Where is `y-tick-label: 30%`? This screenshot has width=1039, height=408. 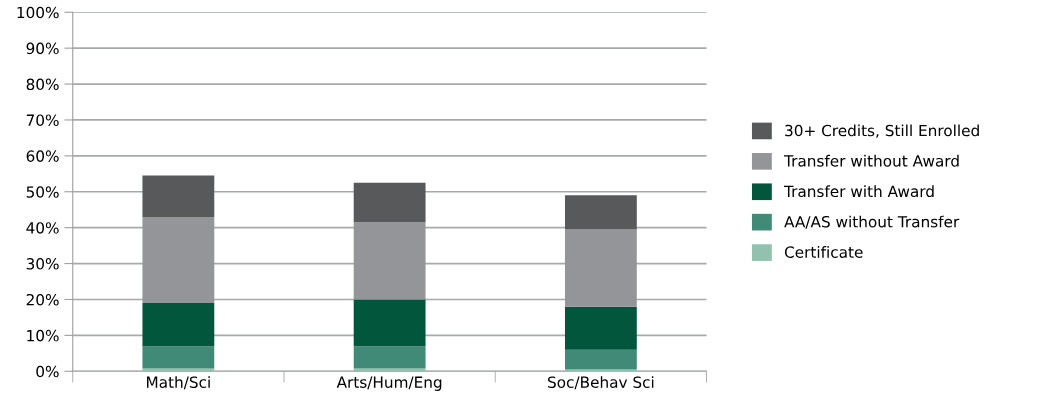
y-tick-label: 30% is located at coordinates (42, 264).